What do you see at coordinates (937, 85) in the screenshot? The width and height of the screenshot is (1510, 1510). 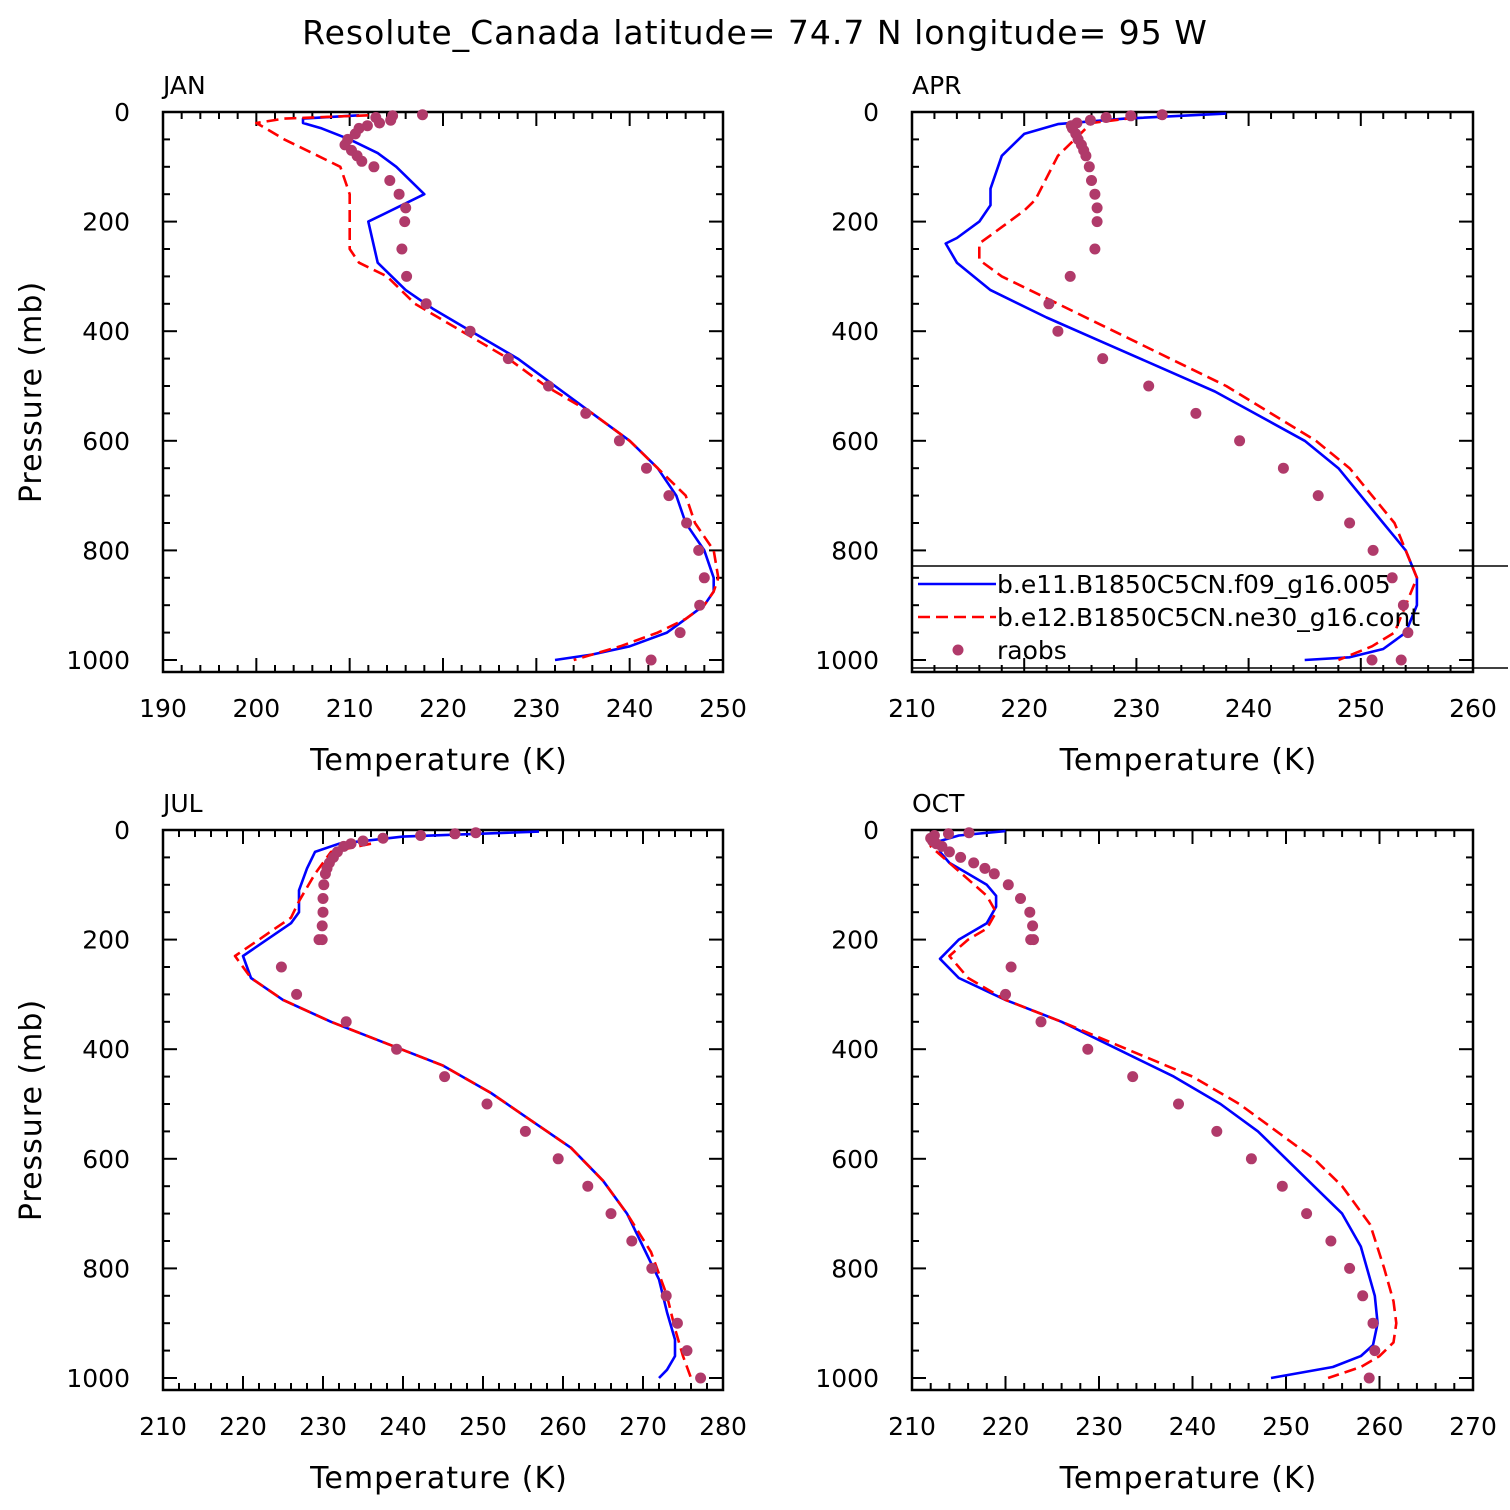 I see `panel-label: APR` at bounding box center [937, 85].